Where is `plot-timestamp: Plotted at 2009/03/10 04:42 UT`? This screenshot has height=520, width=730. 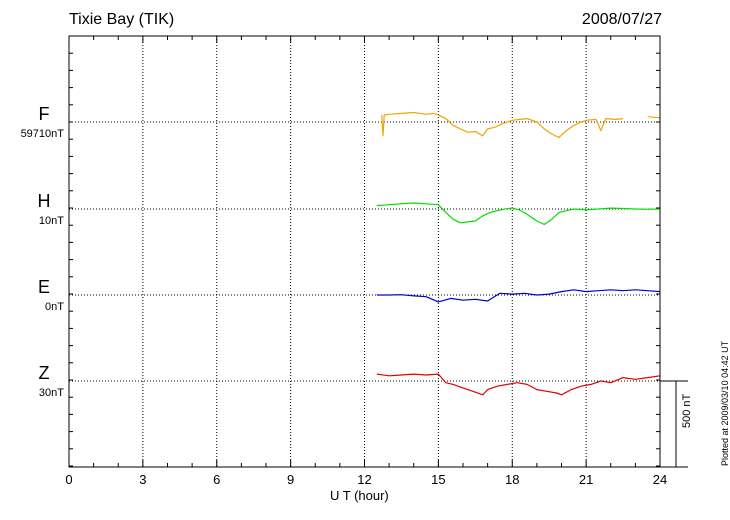
plot-timestamp: Plotted at 2009/03/10 04:42 UT is located at coordinates (725, 403).